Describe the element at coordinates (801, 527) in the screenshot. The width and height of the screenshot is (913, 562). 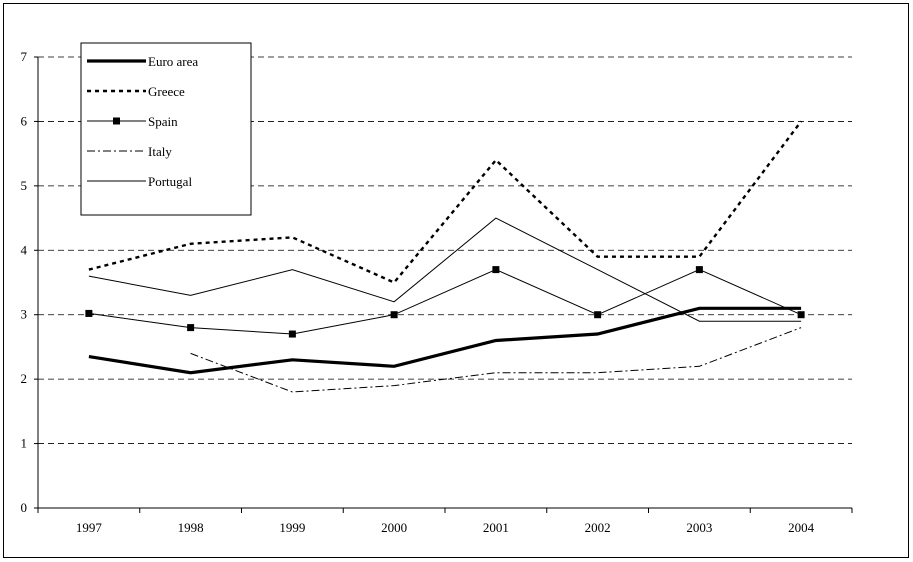
I see `x-tick-label: 2004` at that location.